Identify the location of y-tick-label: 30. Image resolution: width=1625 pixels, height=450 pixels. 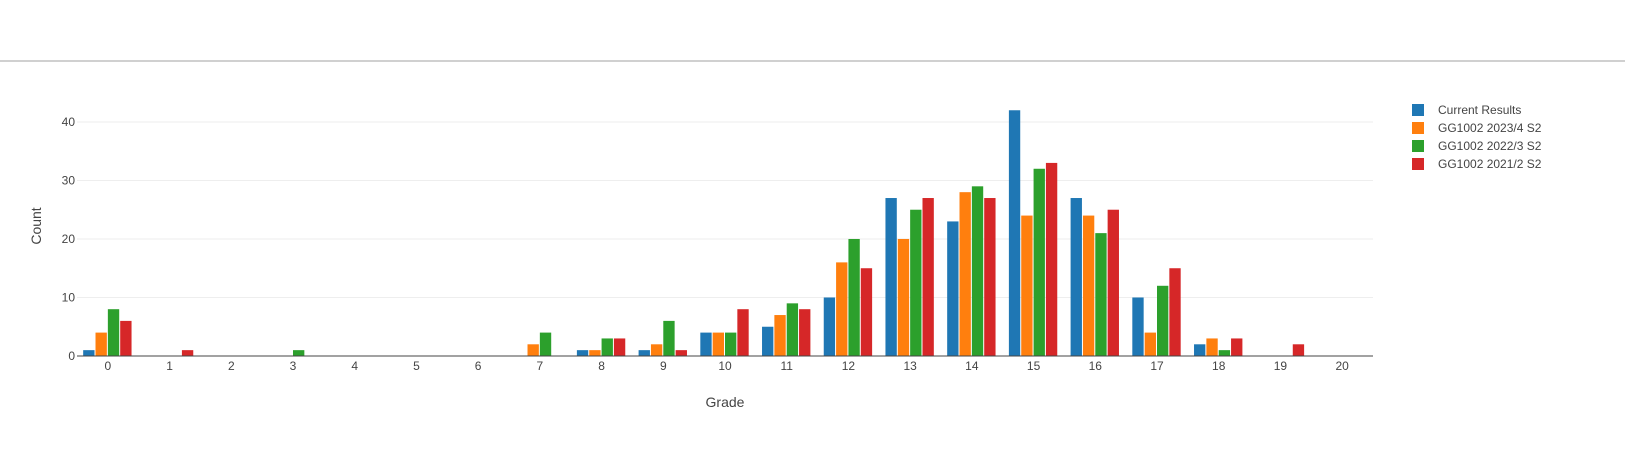
(69, 180).